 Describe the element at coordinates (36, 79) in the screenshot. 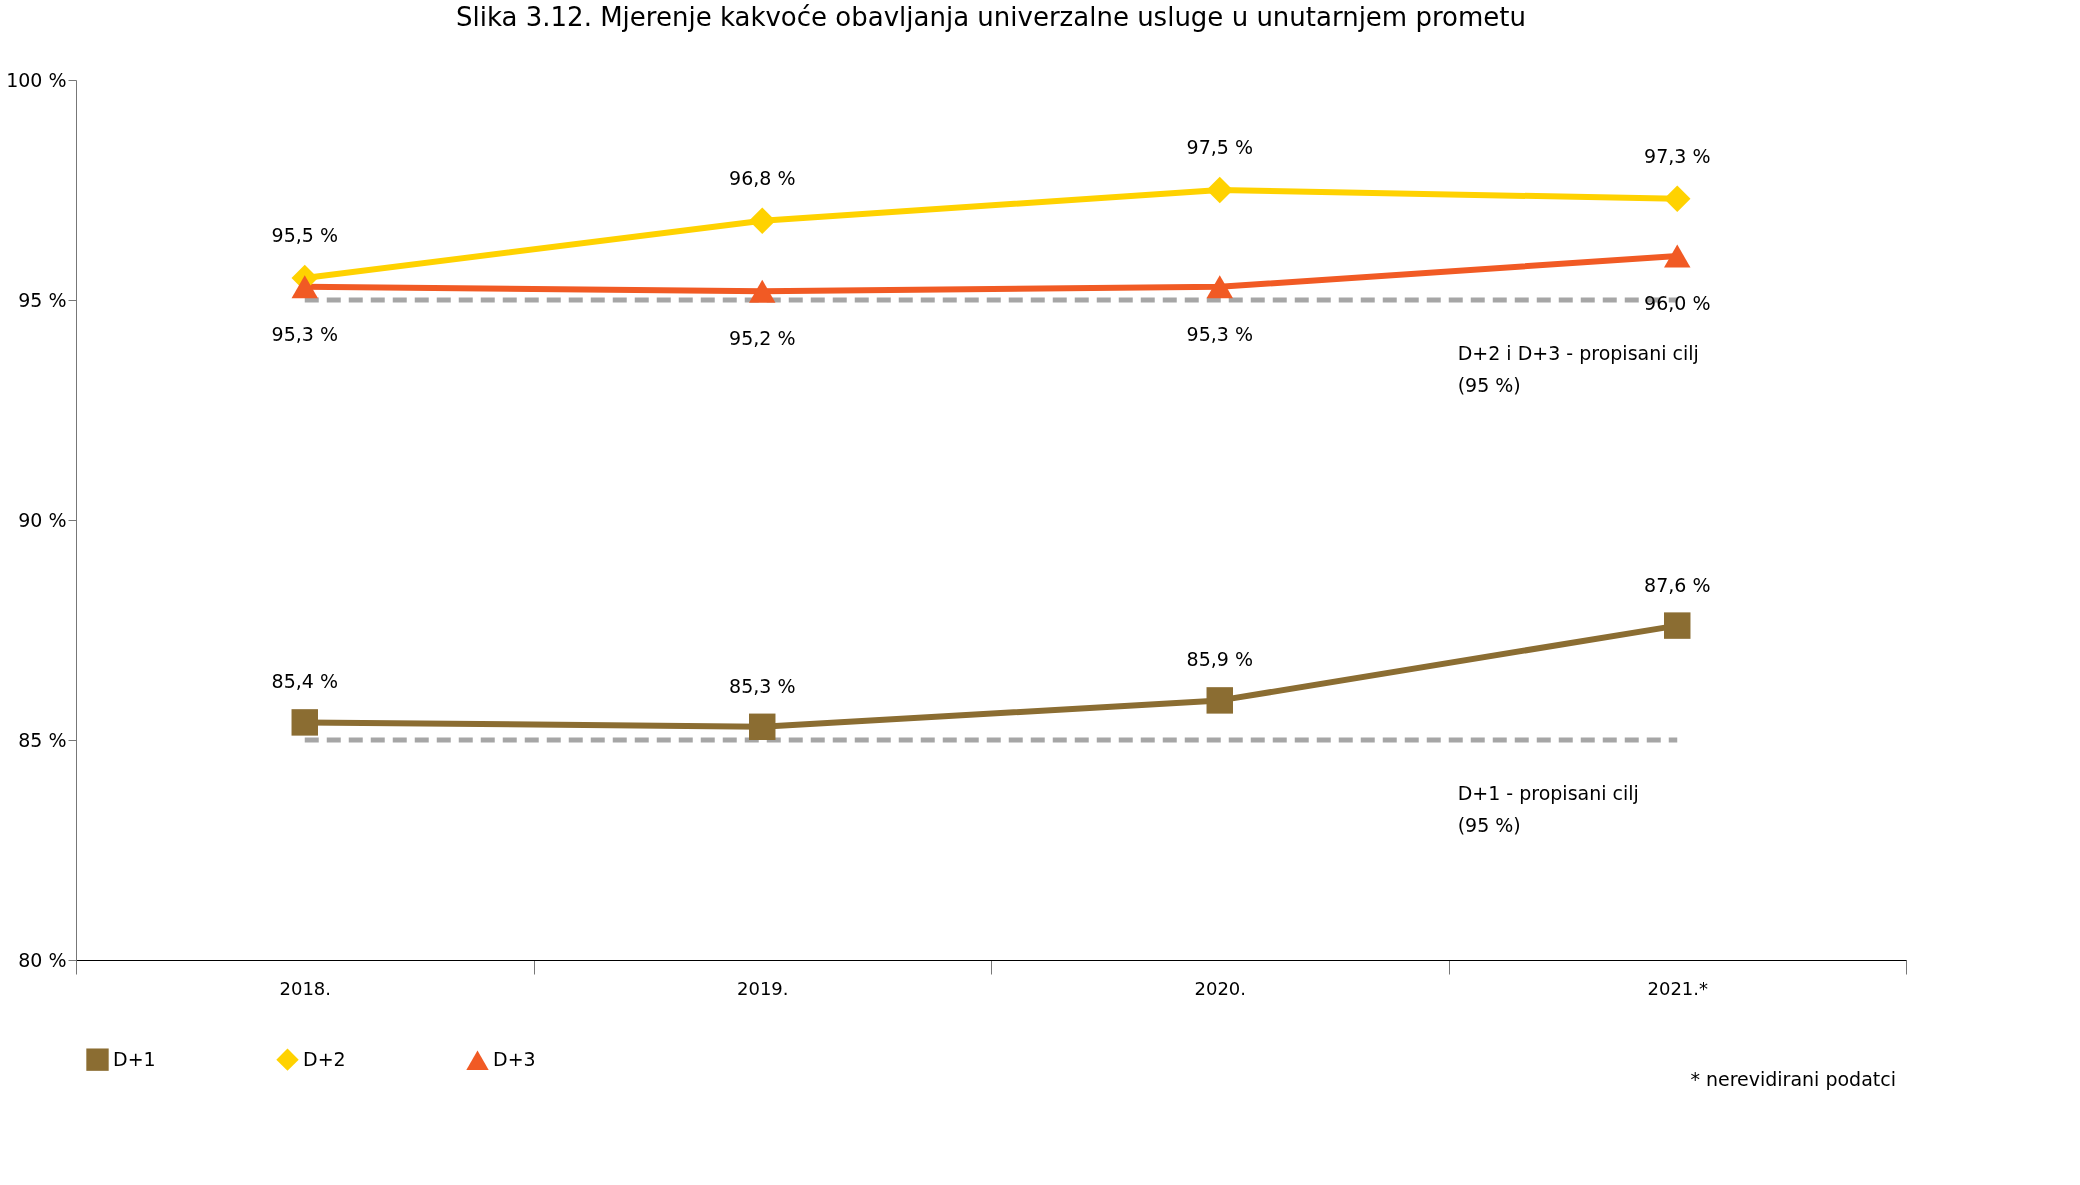

I see `y-tick-label: 100 %` at that location.